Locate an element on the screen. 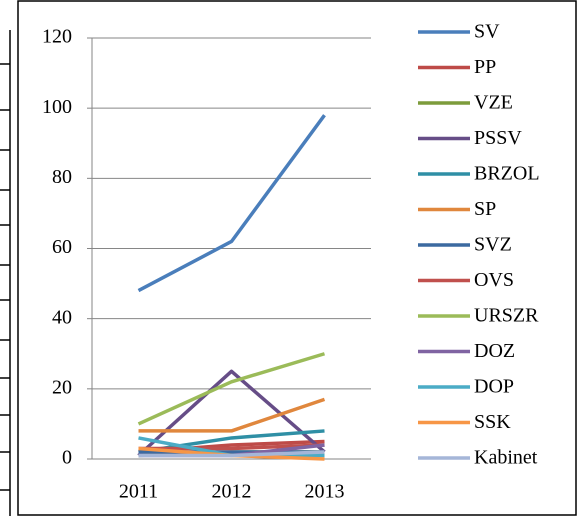 Image resolution: width=578 pixels, height=516 pixels. legend-label: VZE is located at coordinates (493, 103).